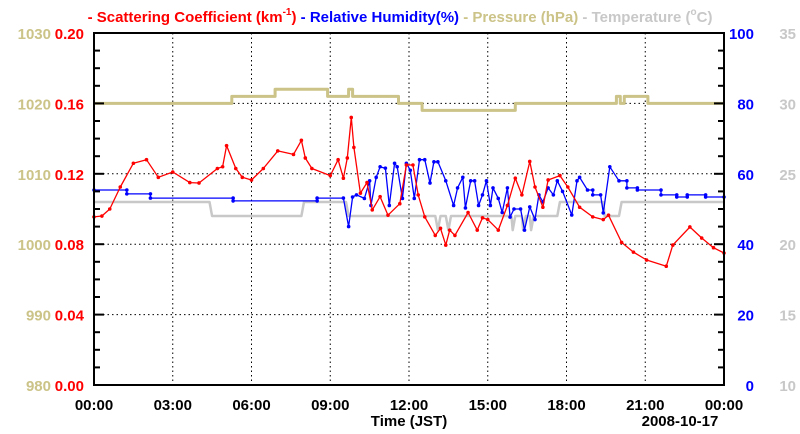 This screenshot has height=434, width=800. I want to click on temperature-tick-label: 35, so click(787, 34).